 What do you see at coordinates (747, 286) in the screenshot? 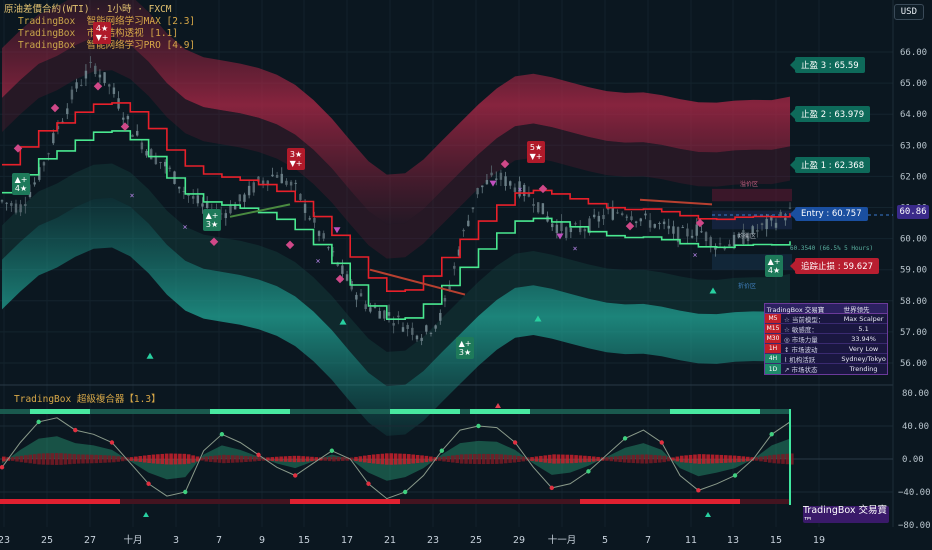
I see `discount-zone-label: 折价区` at bounding box center [747, 286].